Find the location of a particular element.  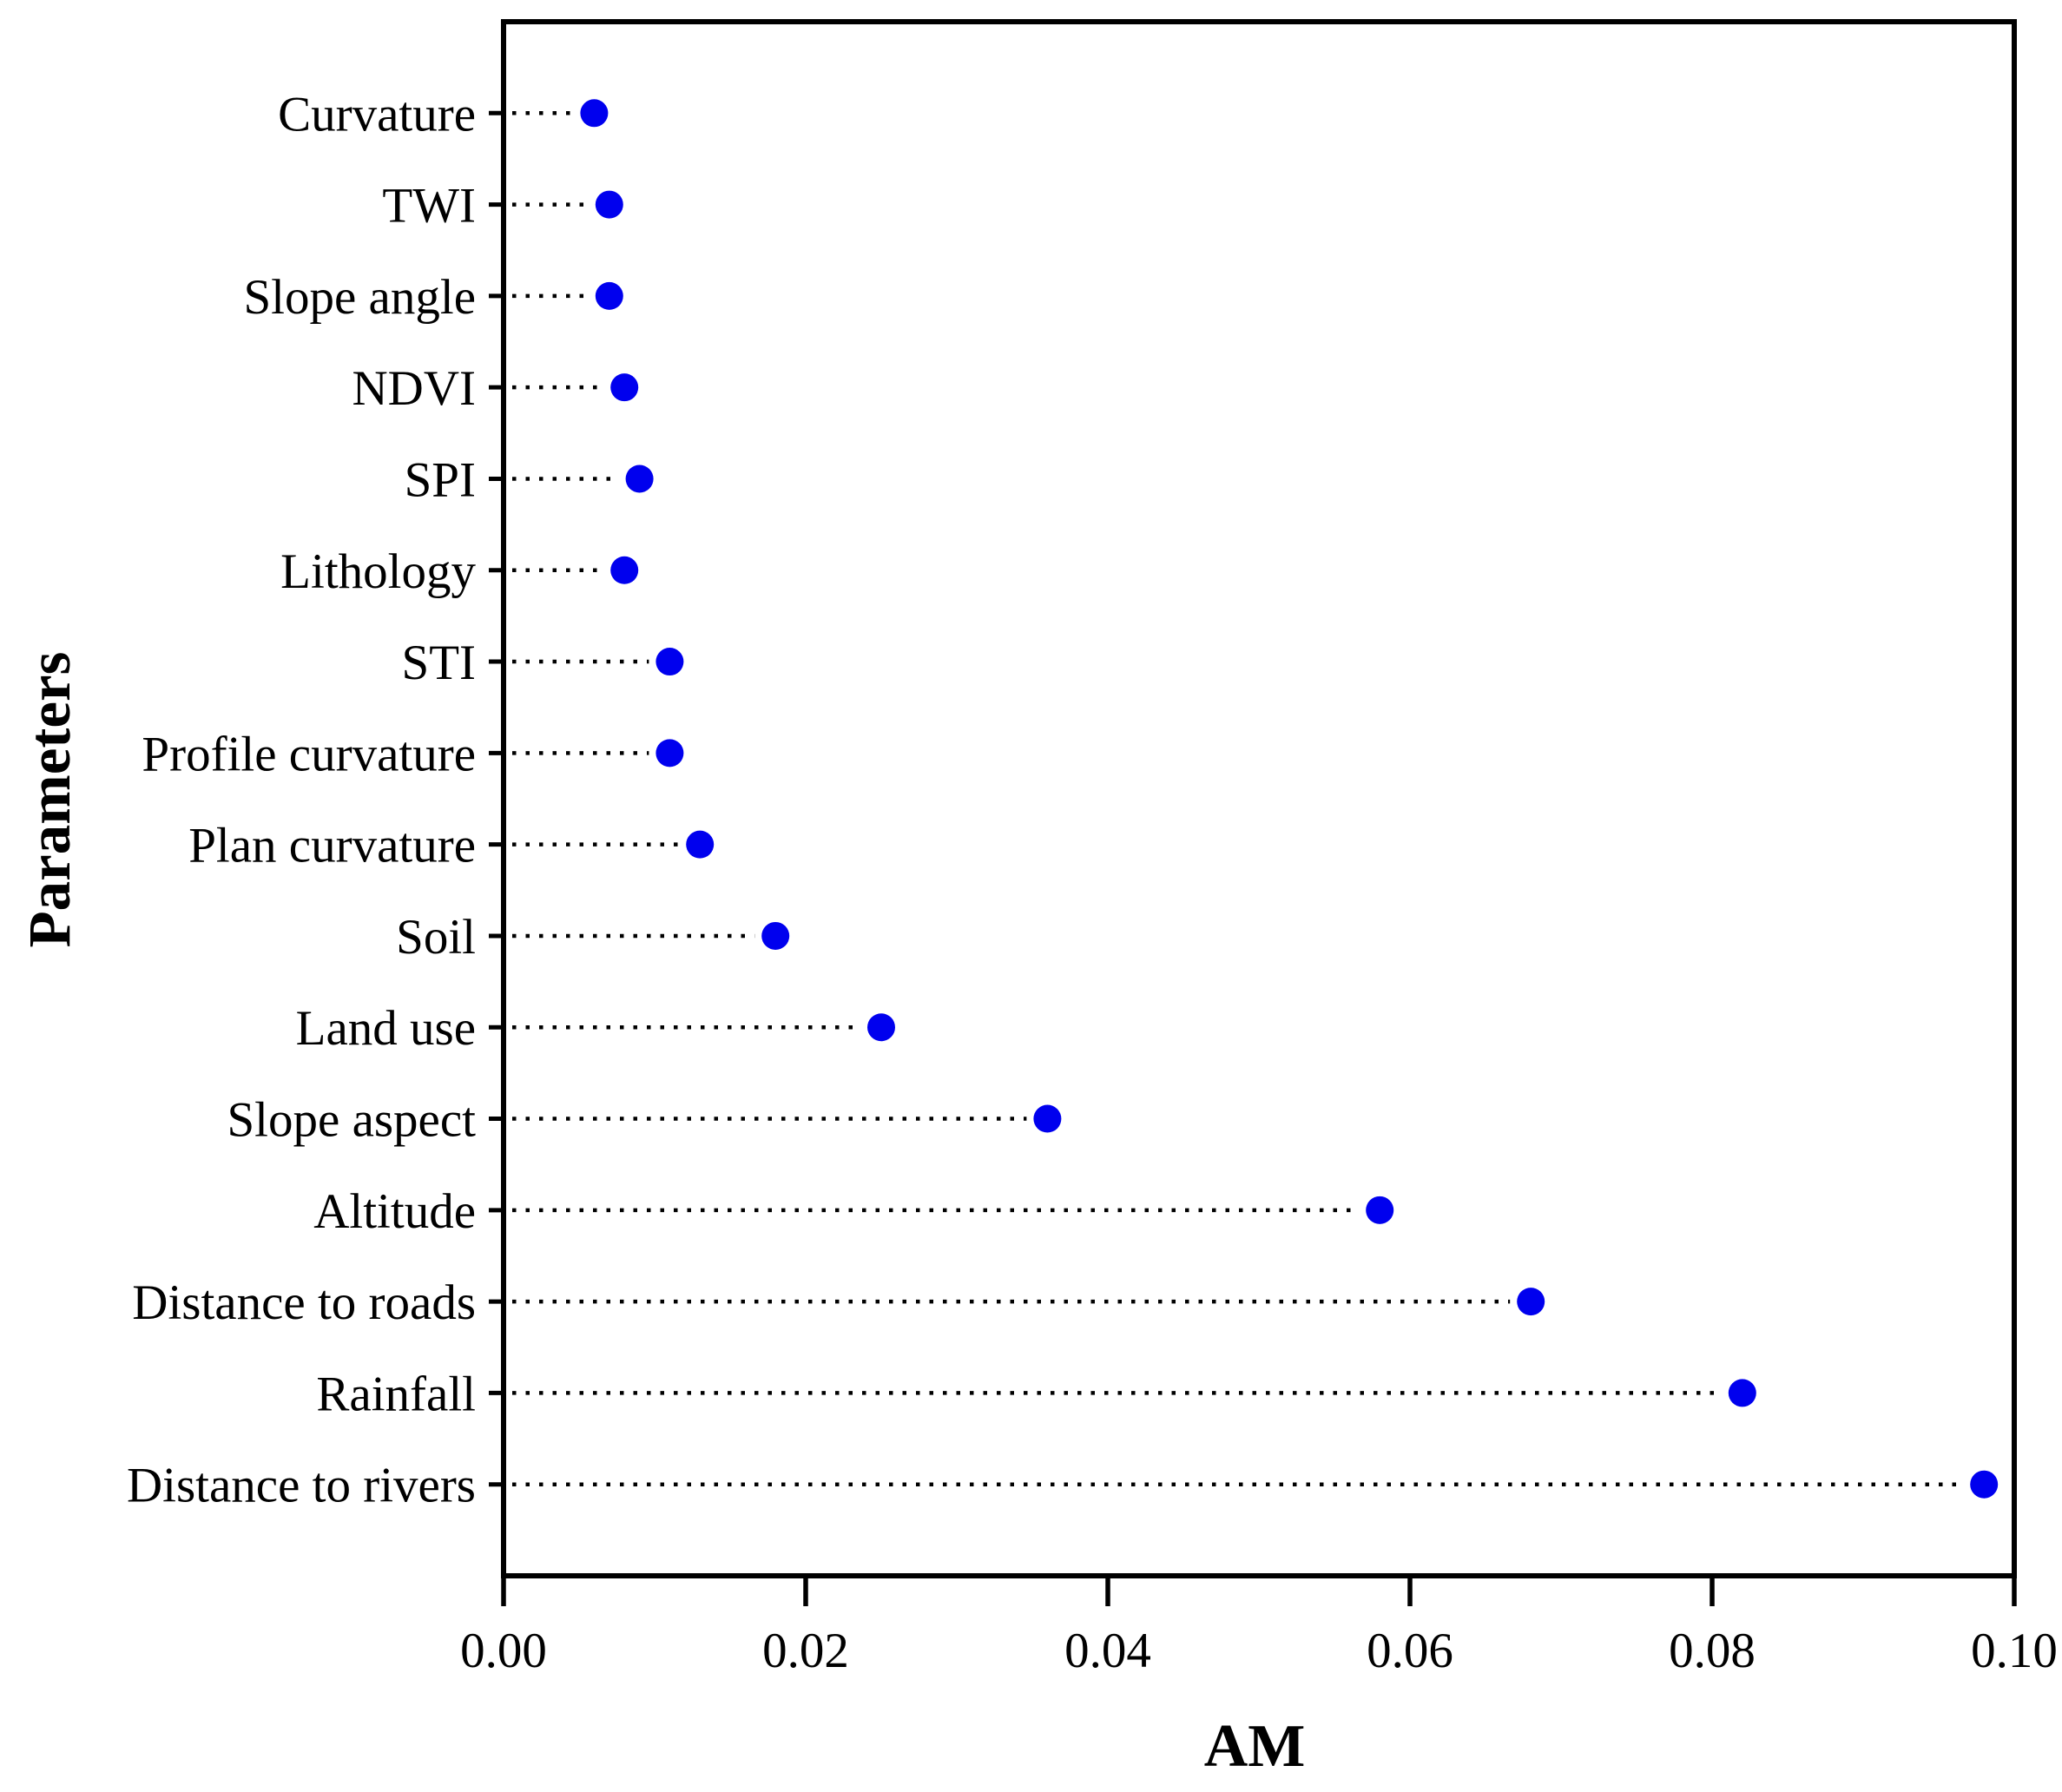

data-point-rainfall is located at coordinates (1742, 1393).